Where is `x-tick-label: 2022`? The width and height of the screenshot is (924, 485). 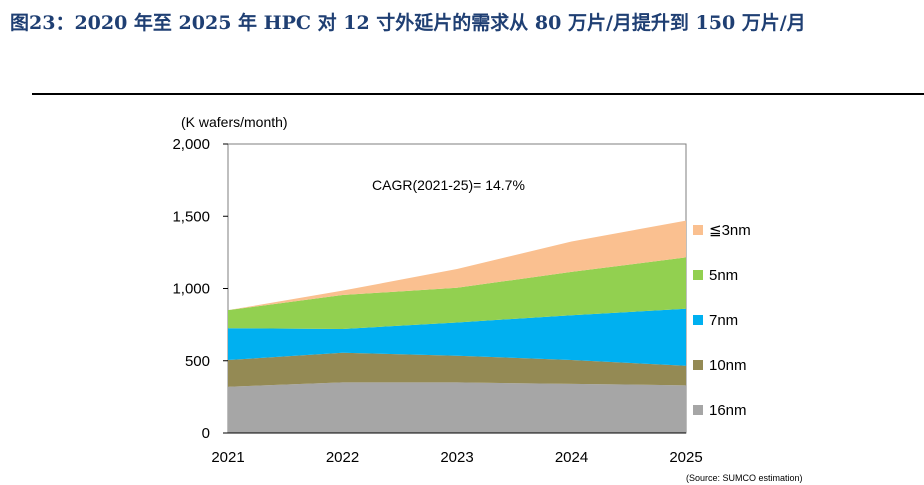
x-tick-label: 2022 is located at coordinates (342, 457).